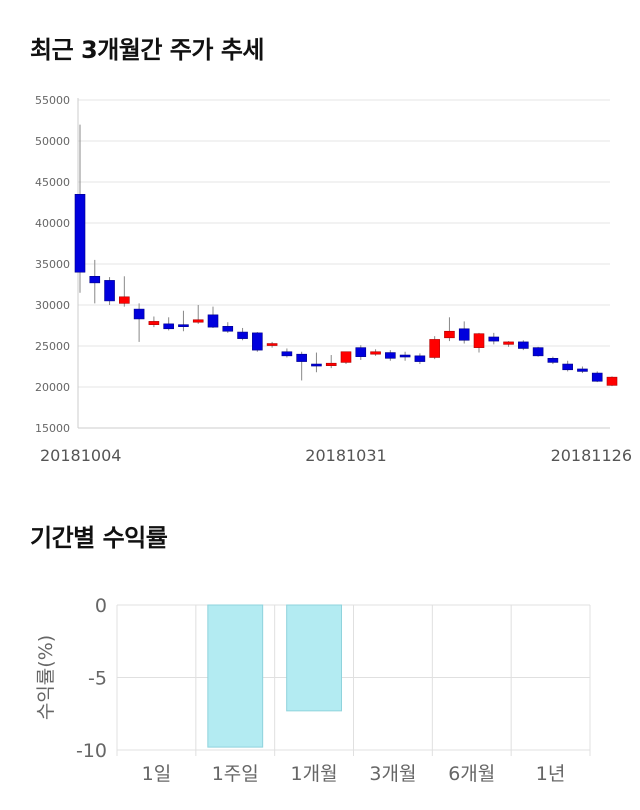 The image size is (640, 810). I want to click on y-tick-label: 0, so click(101, 606).